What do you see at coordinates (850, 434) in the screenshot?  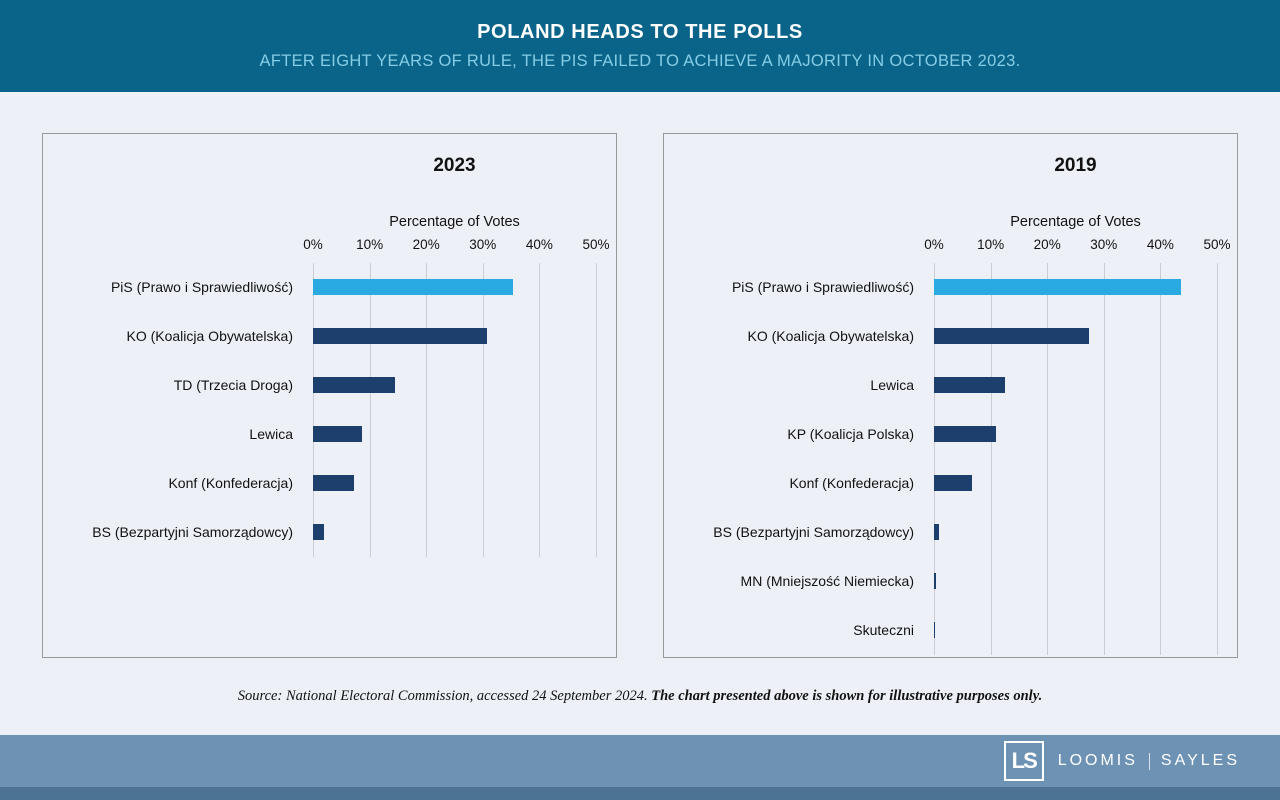 I see `category-label: KP (Koalicja Polska)` at bounding box center [850, 434].